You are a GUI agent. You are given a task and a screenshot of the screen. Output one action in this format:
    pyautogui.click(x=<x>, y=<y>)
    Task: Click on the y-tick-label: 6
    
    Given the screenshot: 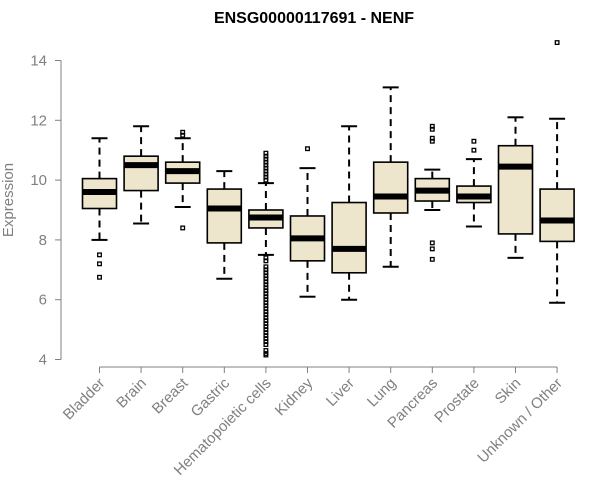 What is the action you would take?
    pyautogui.click(x=43, y=300)
    